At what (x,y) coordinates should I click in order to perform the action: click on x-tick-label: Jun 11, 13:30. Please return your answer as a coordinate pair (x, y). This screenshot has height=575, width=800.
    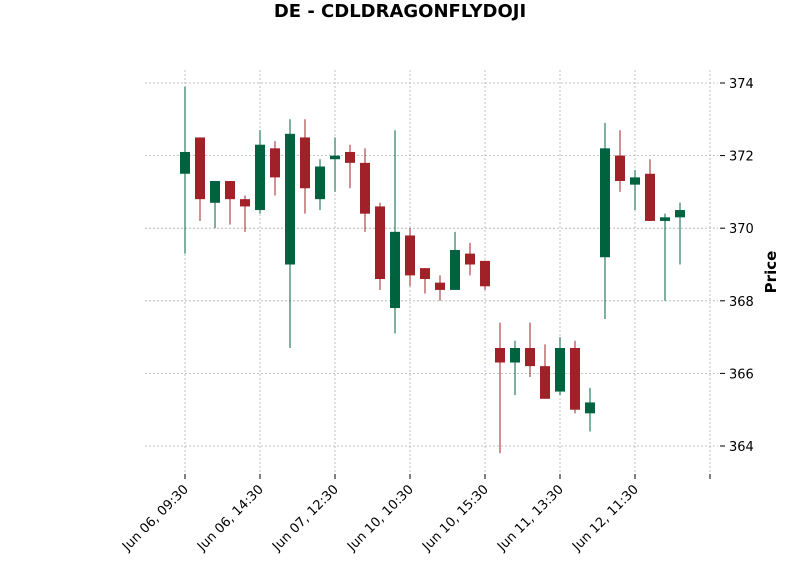
    Looking at the image, I should click on (530, 518).